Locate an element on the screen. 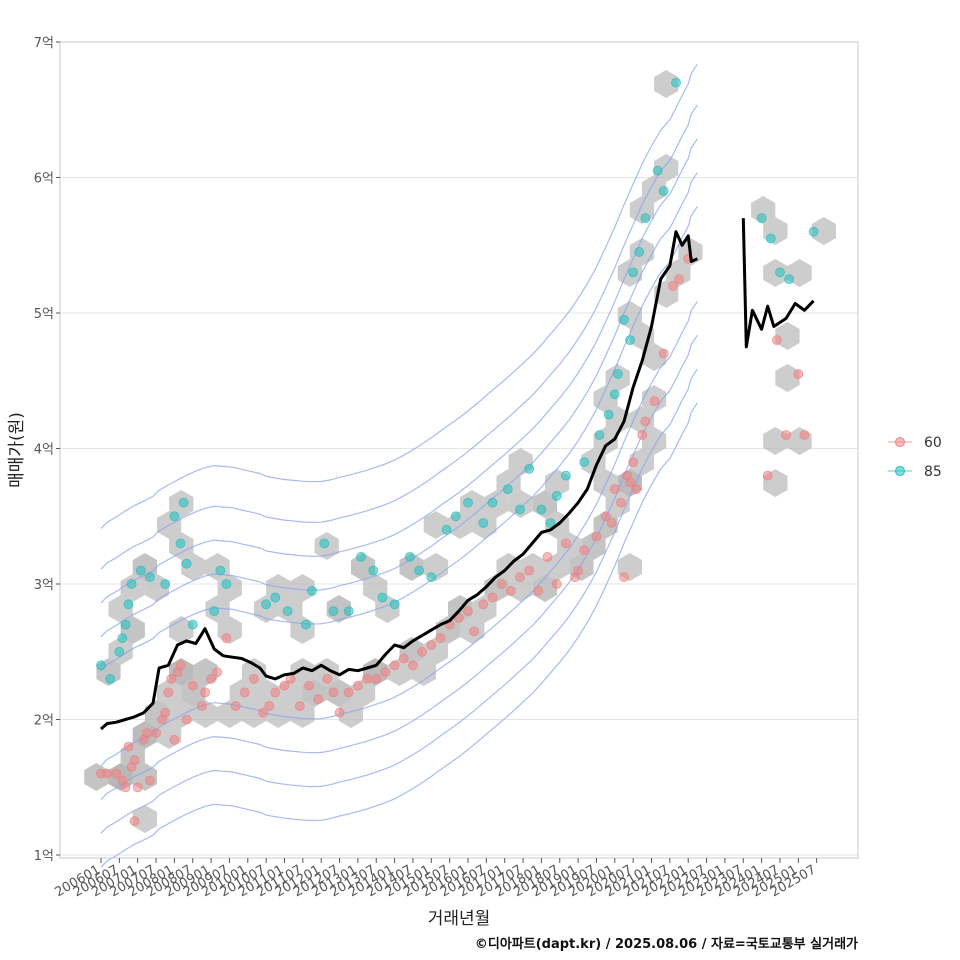 This screenshot has height=960, width=960. y-tick-label: 1억 is located at coordinates (44, 856).